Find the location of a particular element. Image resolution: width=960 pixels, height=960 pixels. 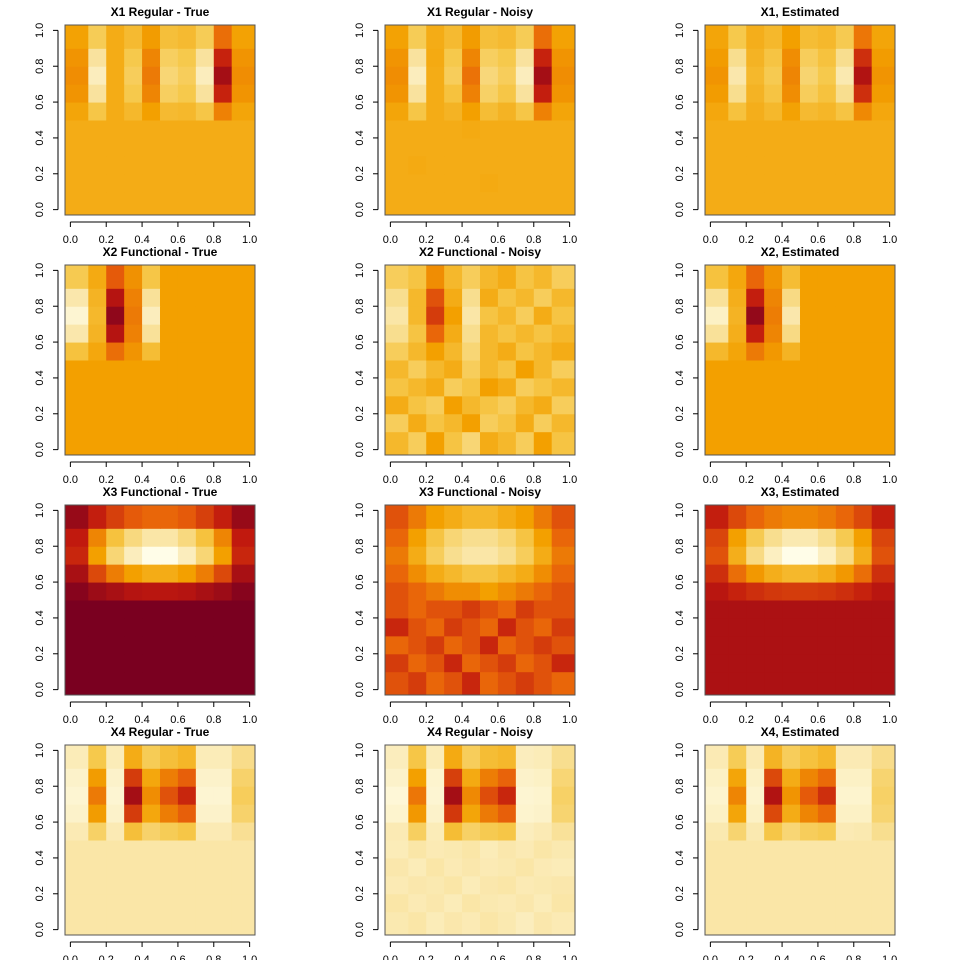

y-tick-label: 0.2 is located at coordinates (680, 173).